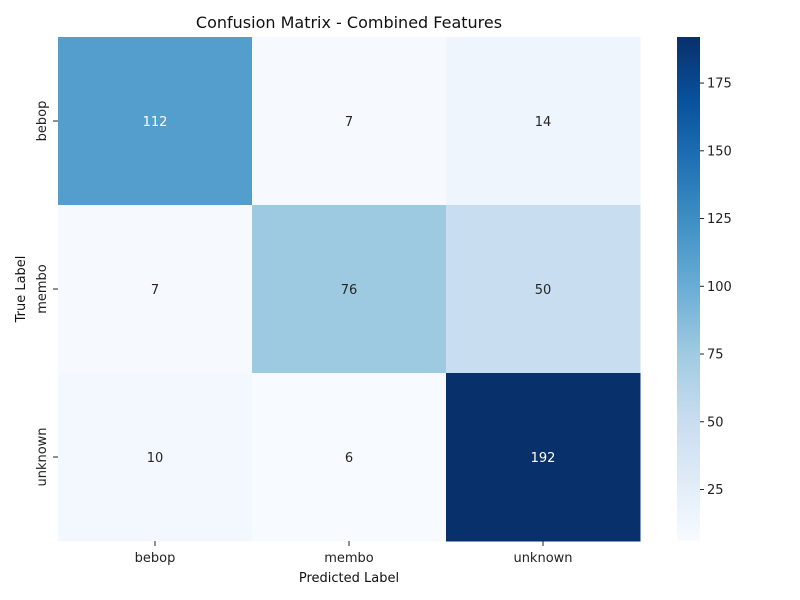 Image resolution: width=800 pixels, height=600 pixels. I want to click on cell-value-label: 10, so click(155, 458).